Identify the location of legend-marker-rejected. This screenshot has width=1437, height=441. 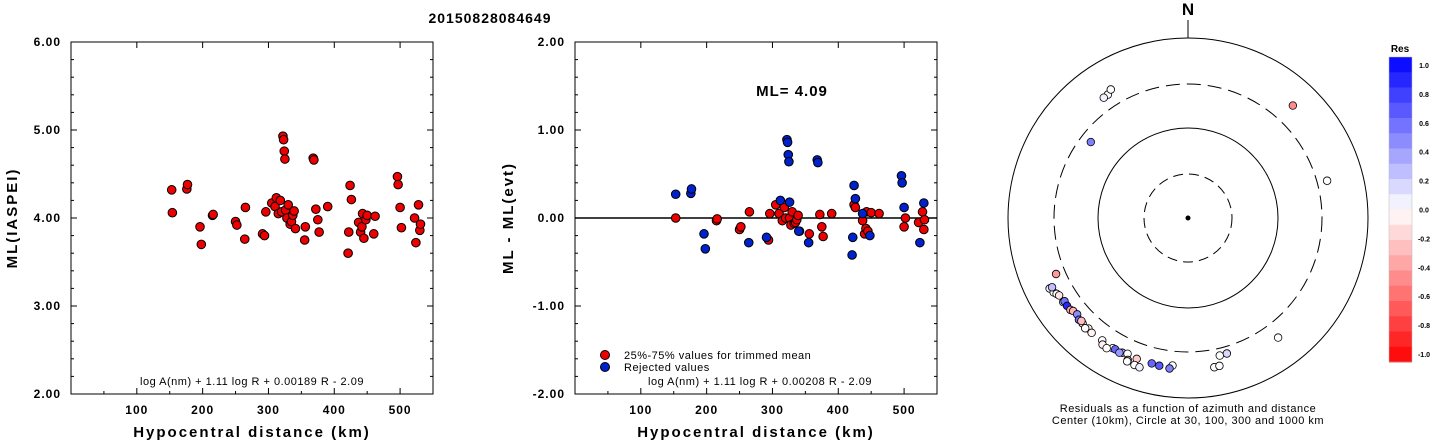
(605, 367).